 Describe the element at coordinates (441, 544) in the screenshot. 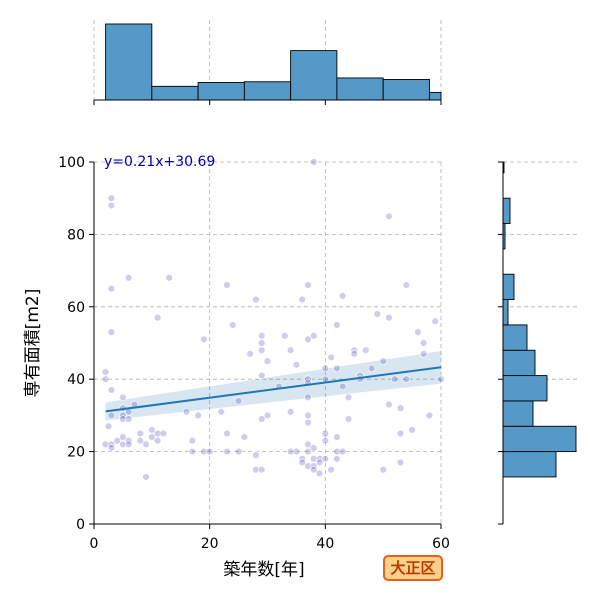

I see `x-tick-label: 60` at that location.